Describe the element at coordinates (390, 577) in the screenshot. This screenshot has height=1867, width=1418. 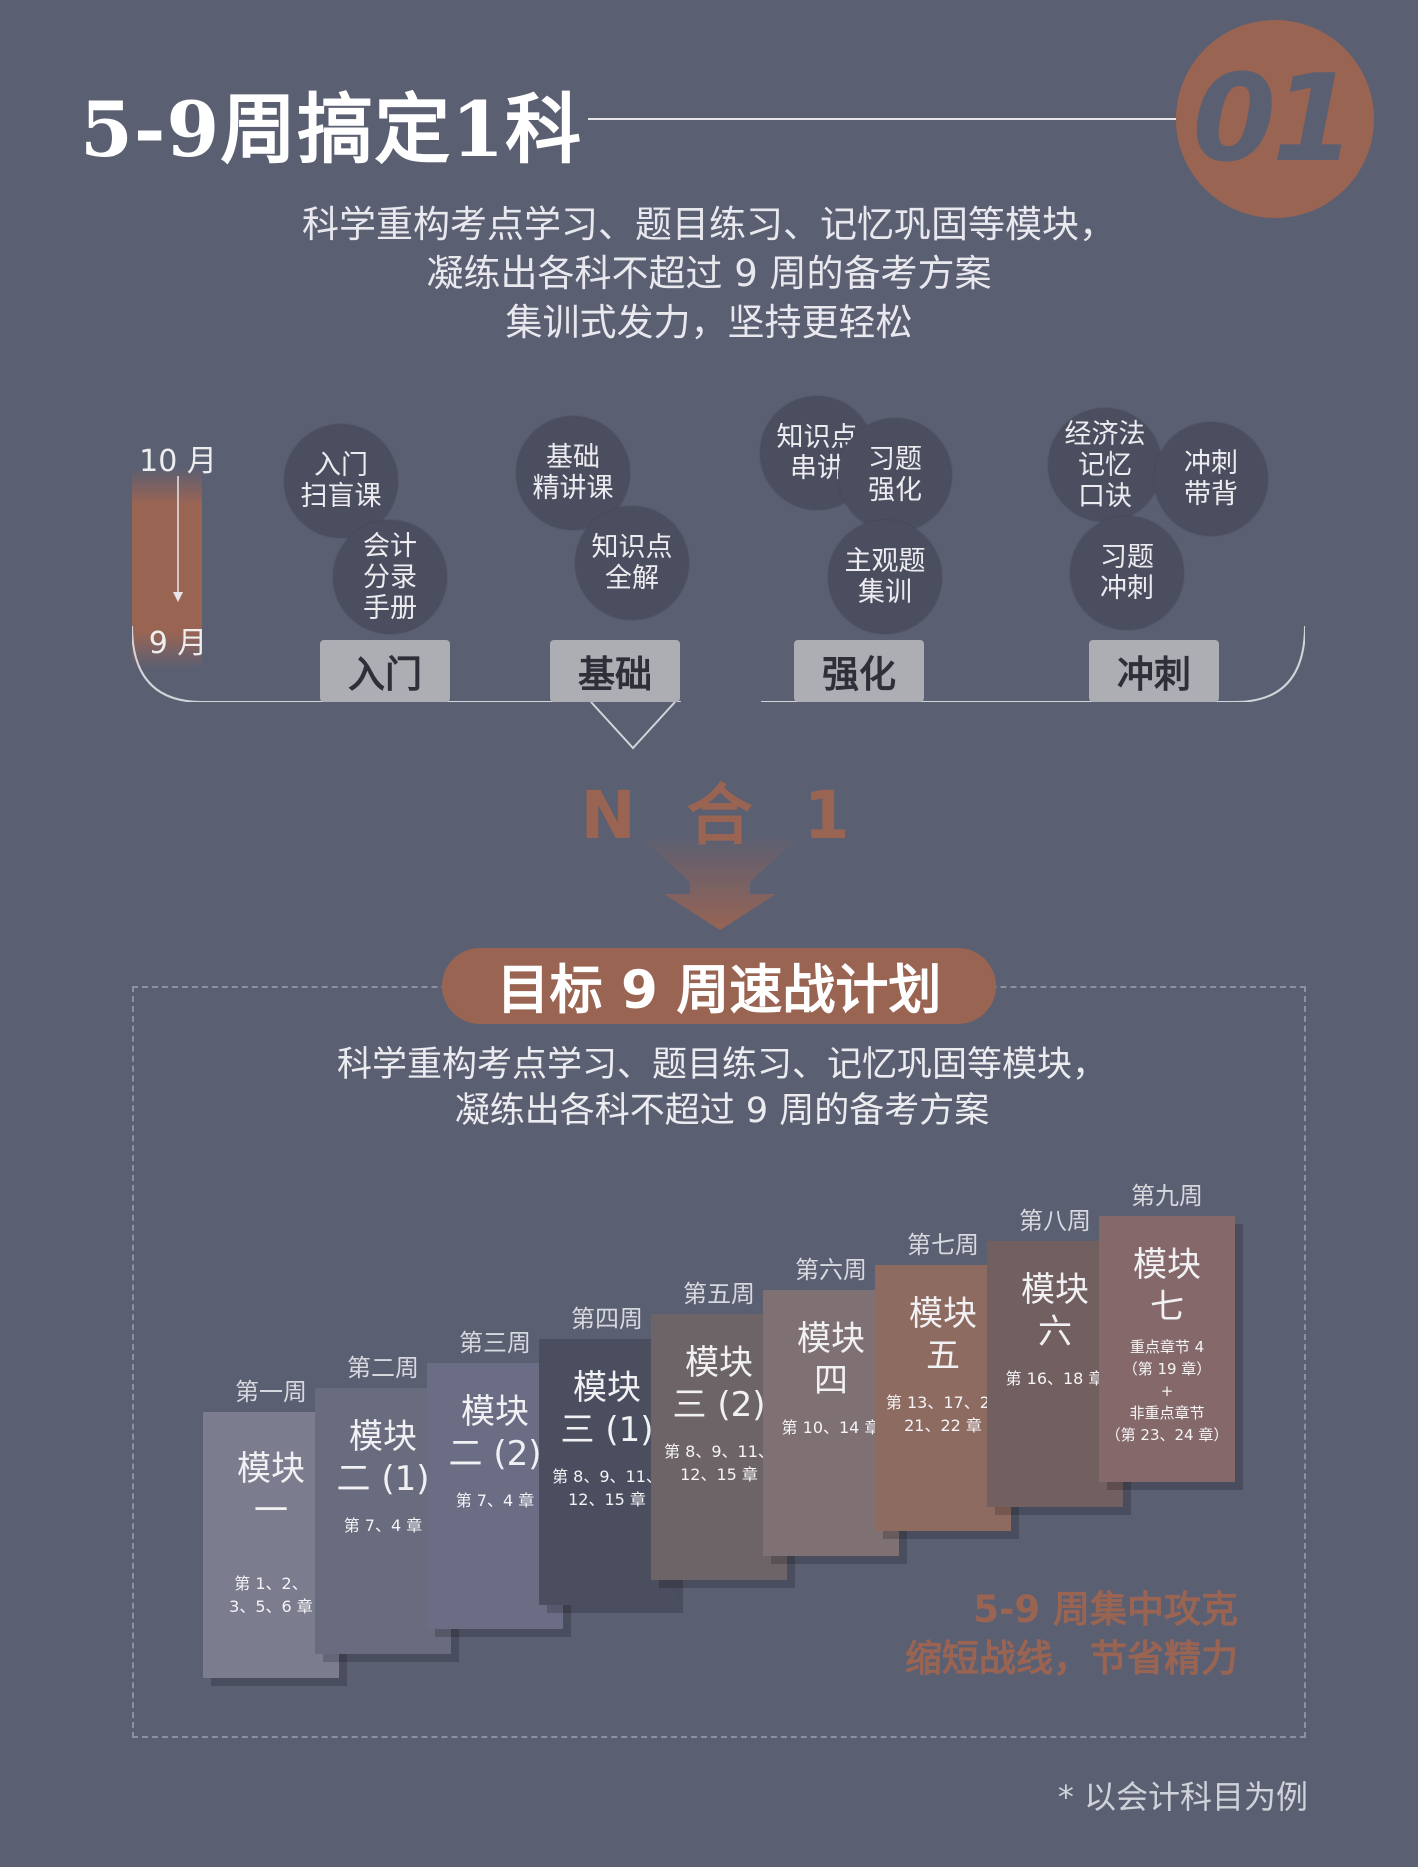
I see `bubble-line: 分录` at that location.